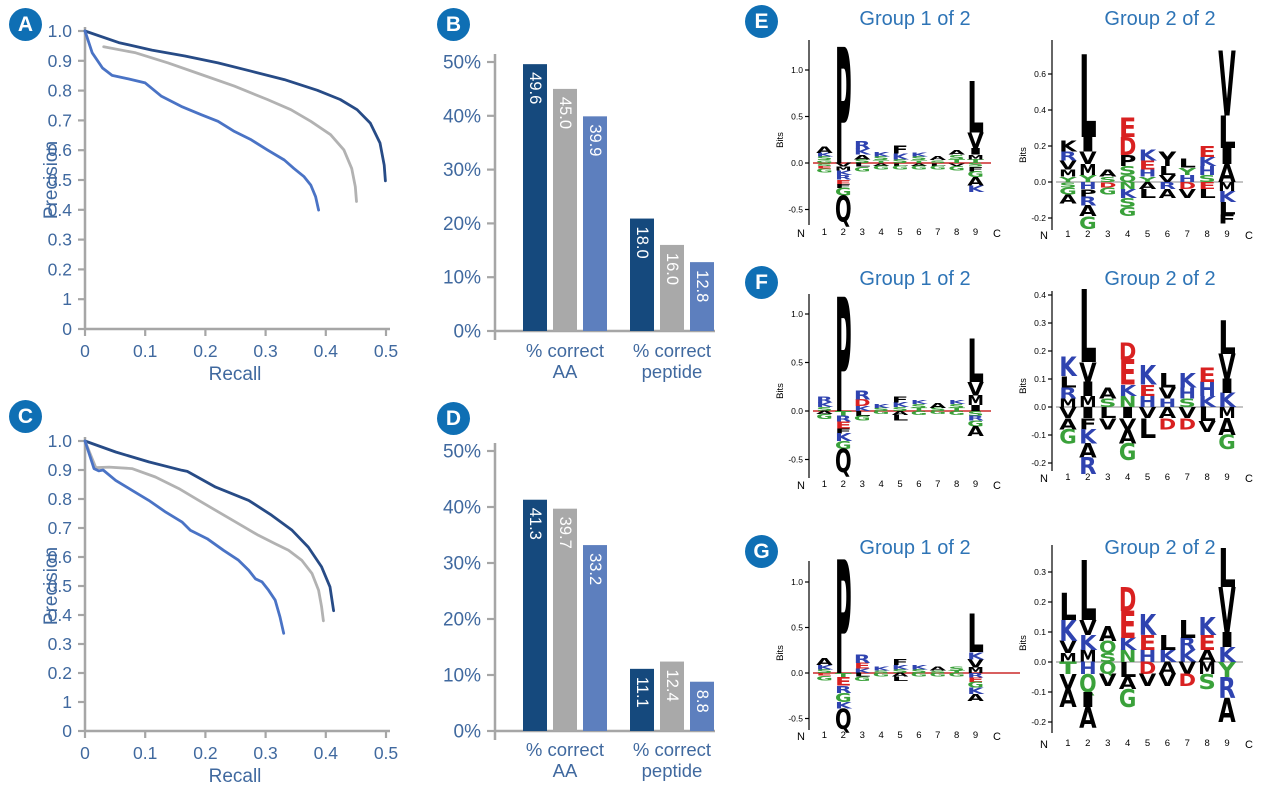  I want to click on svg-text: -0.2, so click(1038, 722).